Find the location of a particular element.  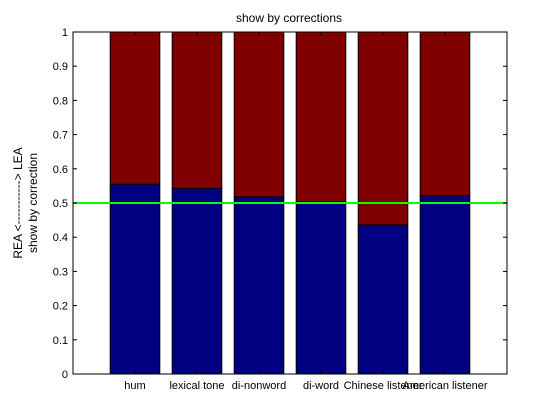

y-tick-label: 0.5 is located at coordinates (60, 204).